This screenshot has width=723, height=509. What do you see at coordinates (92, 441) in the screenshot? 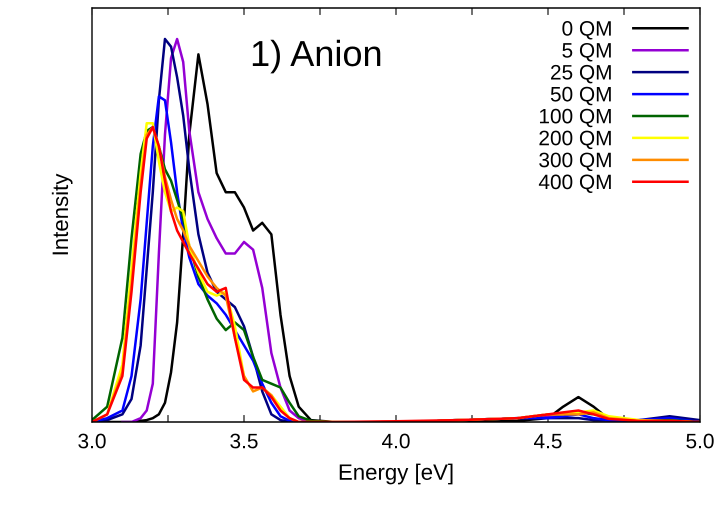
I see `x-tick-label: 3.0` at bounding box center [92, 441].